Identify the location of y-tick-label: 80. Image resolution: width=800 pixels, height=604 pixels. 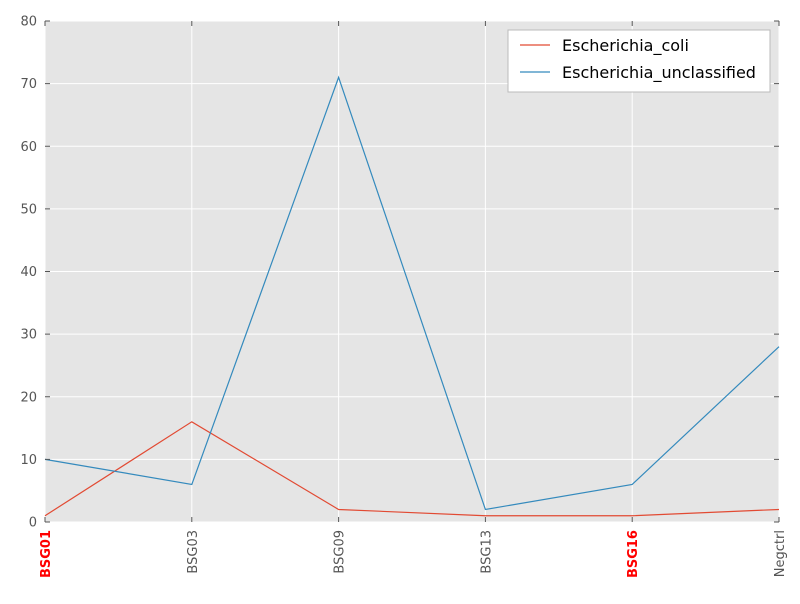
(28, 22).